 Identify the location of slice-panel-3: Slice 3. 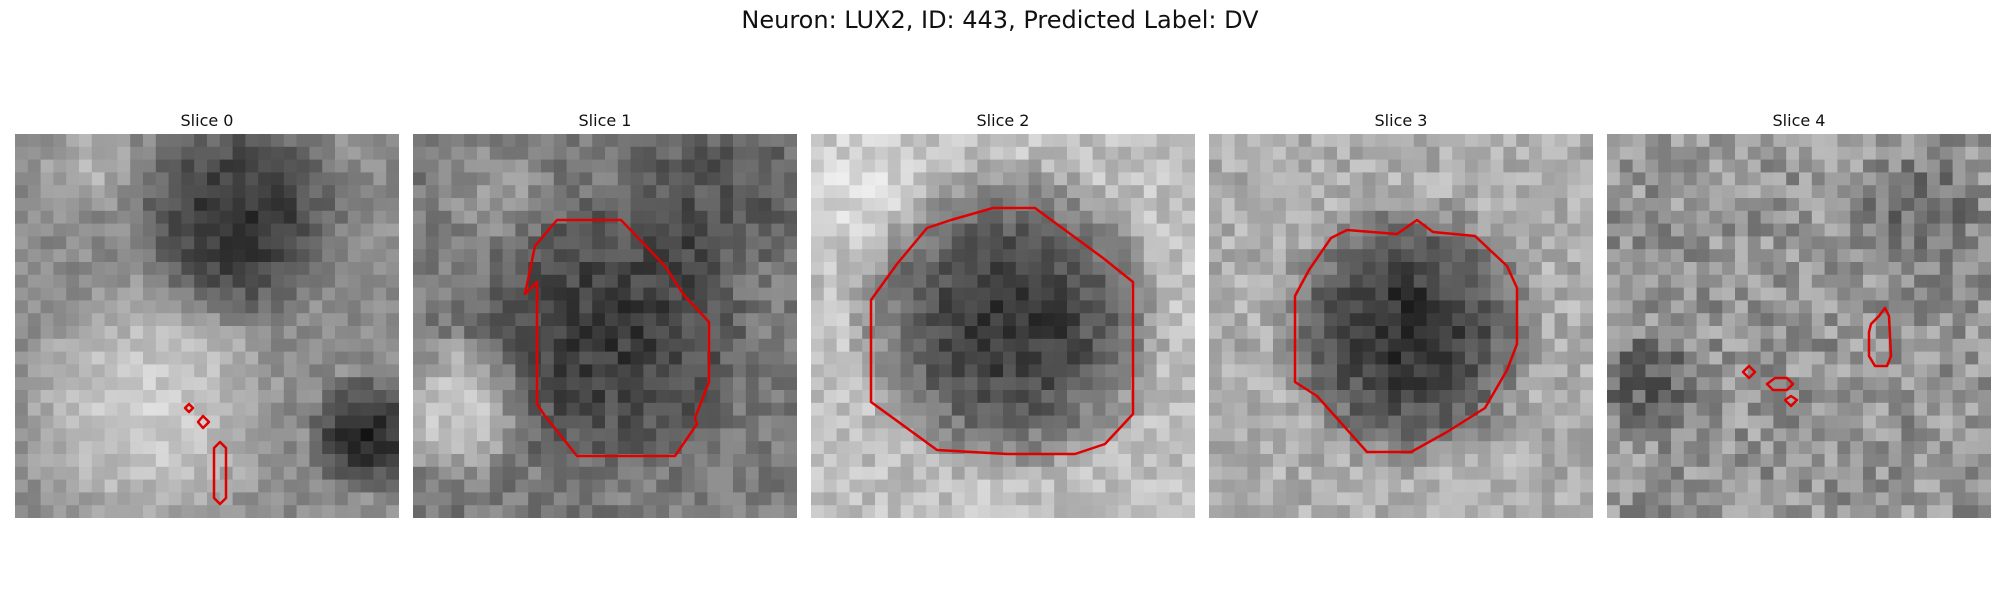
(1401, 313).